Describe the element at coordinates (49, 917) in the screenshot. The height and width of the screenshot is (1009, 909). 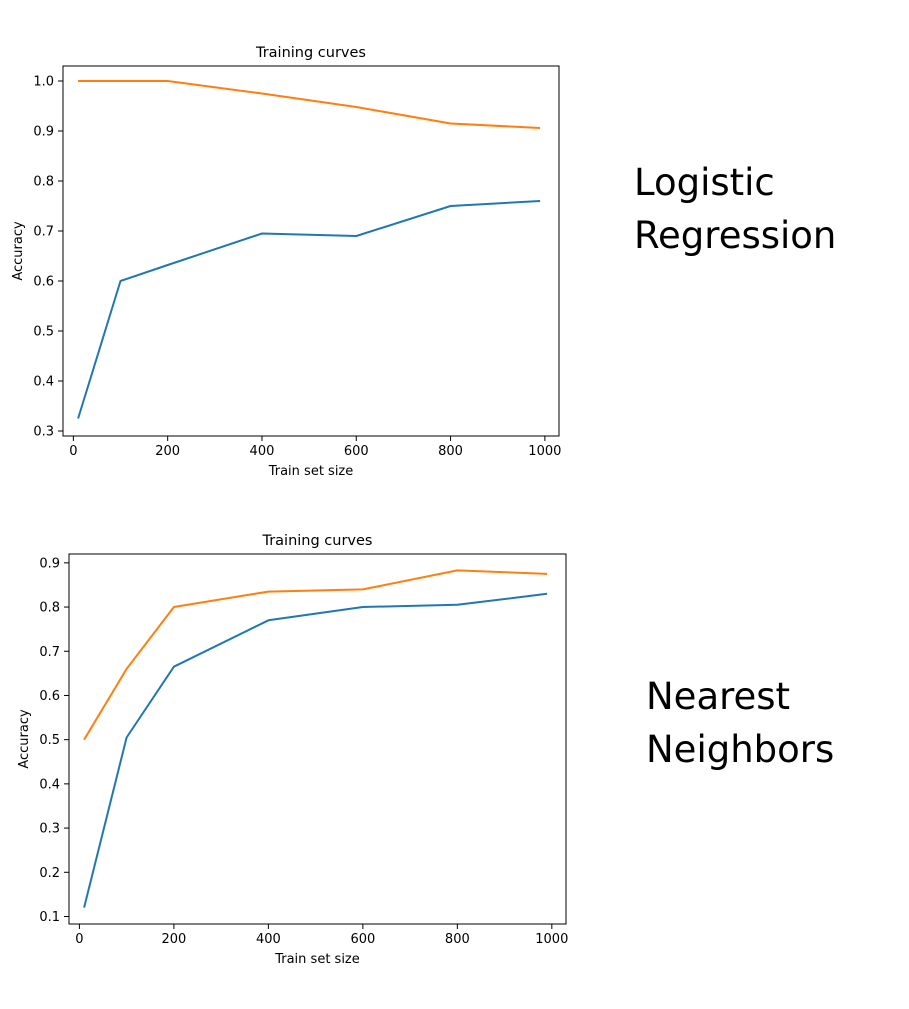
I see `y-tick-label: 0.1` at that location.